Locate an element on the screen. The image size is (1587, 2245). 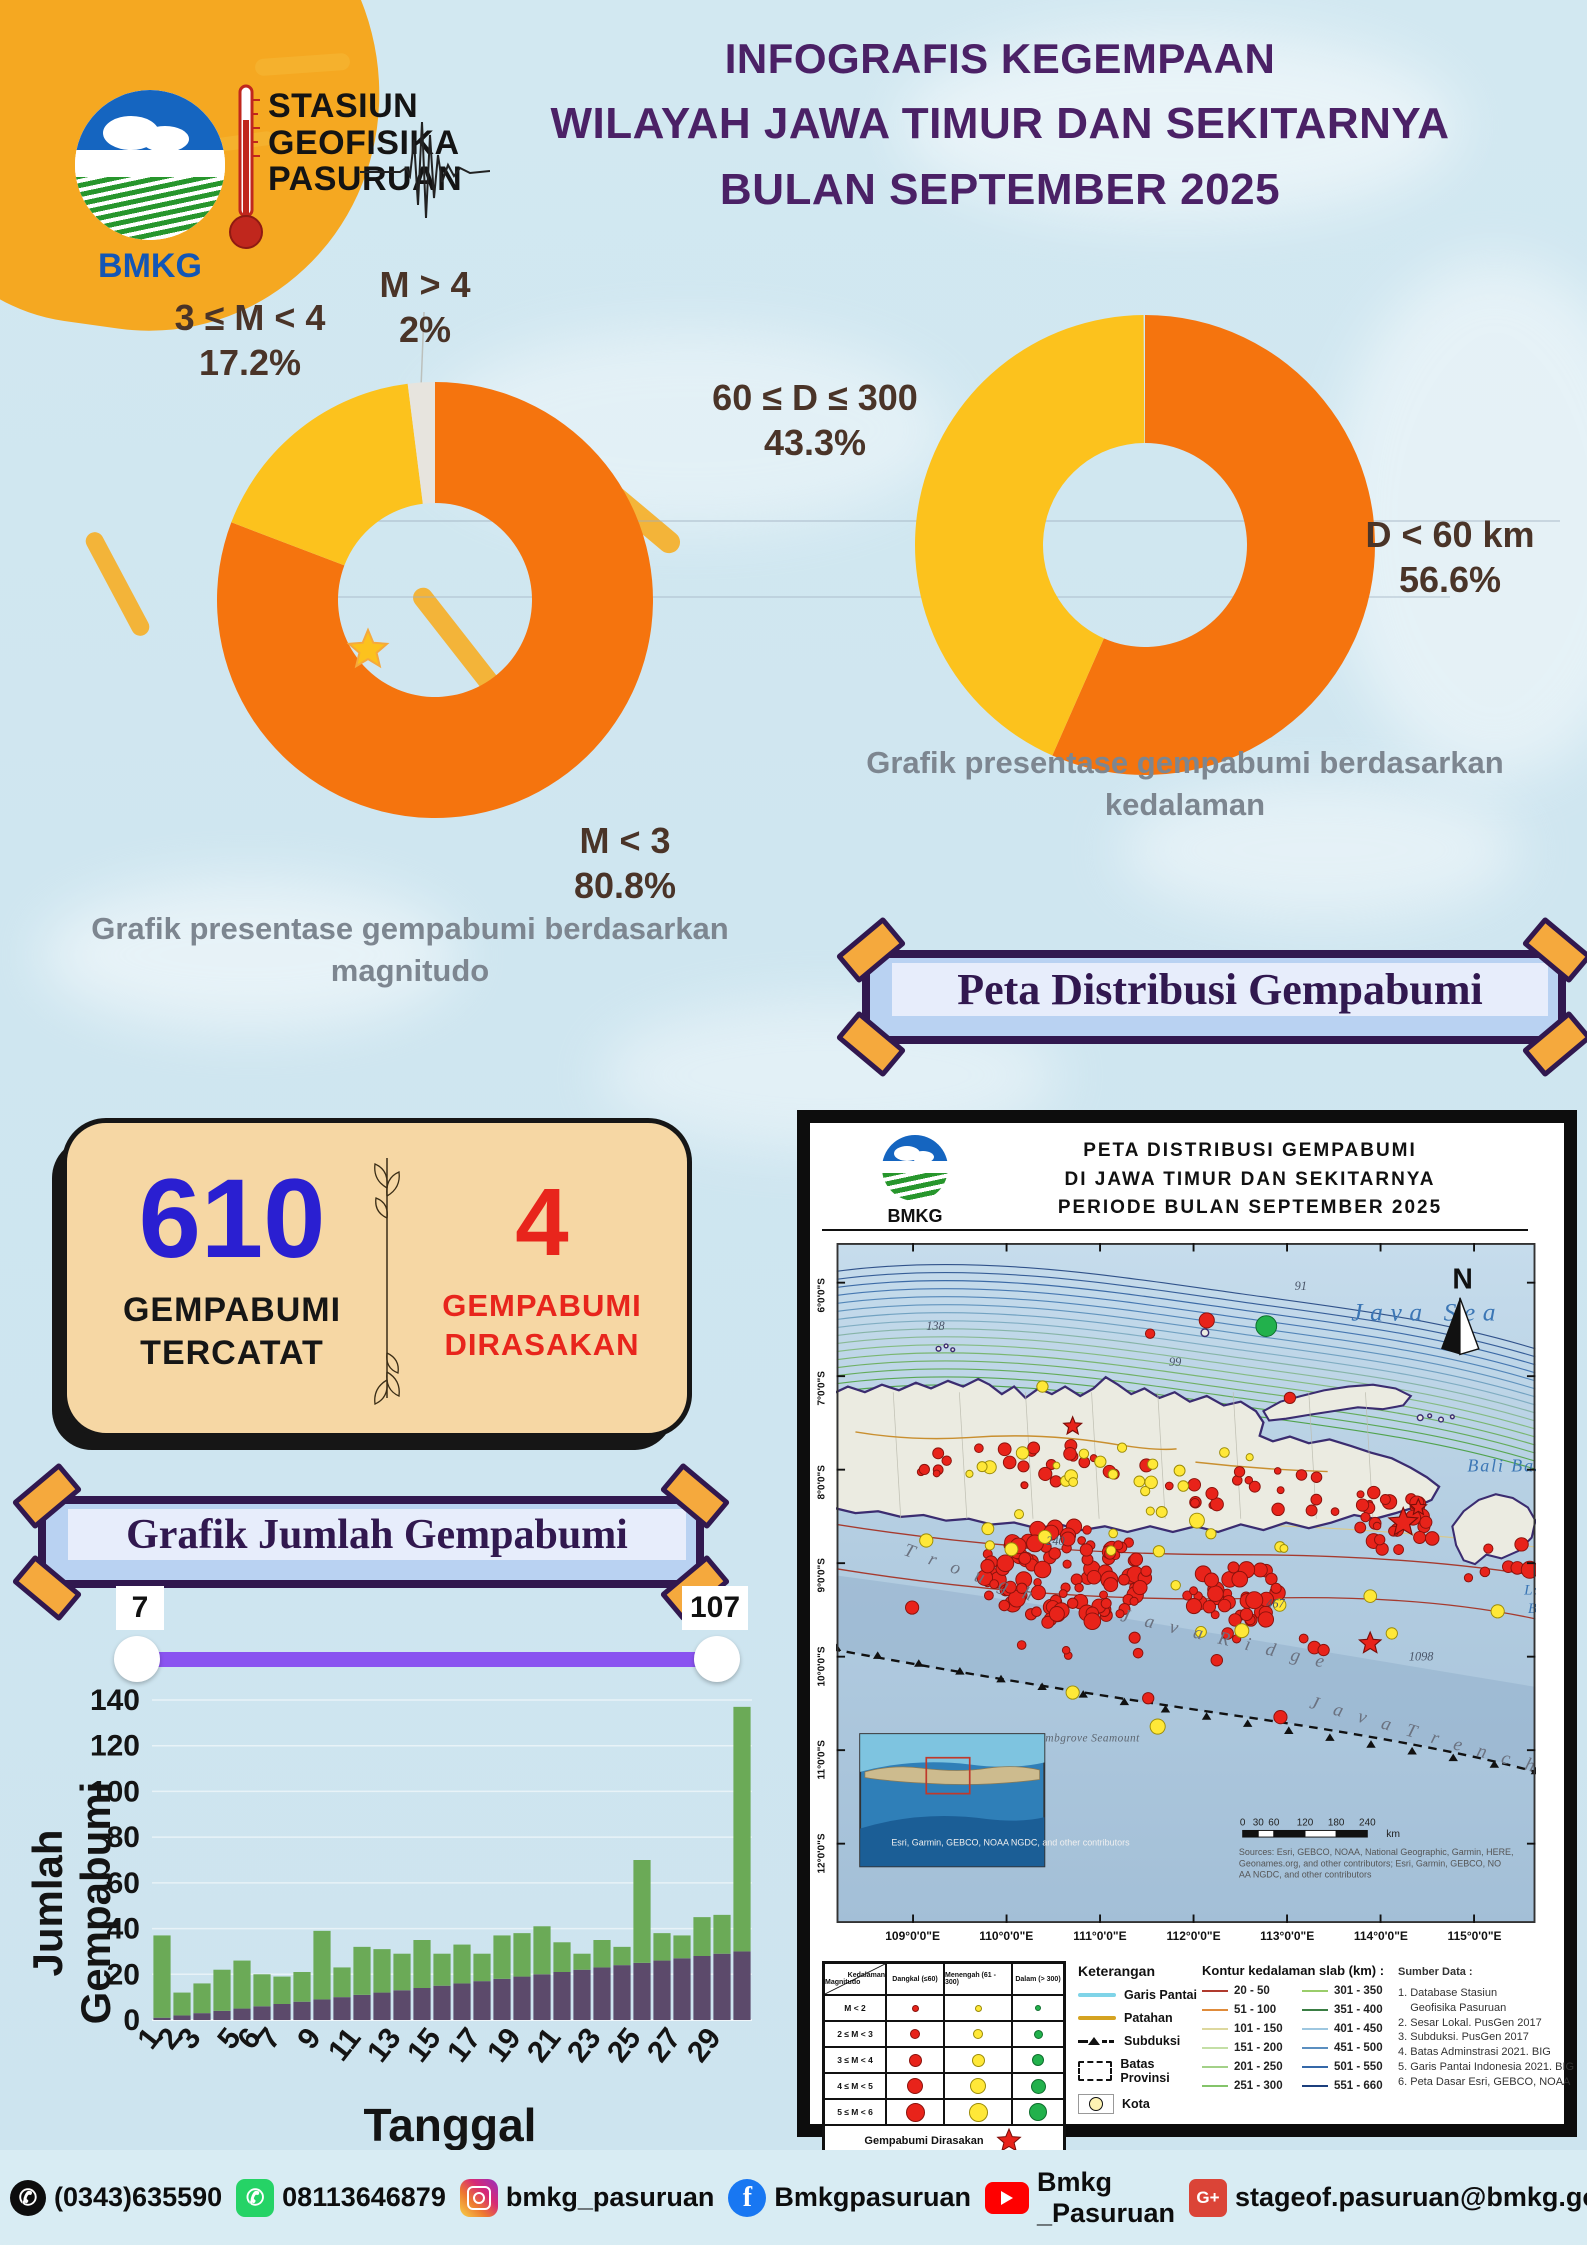
slider-handle-max is located at coordinates (717, 1659).